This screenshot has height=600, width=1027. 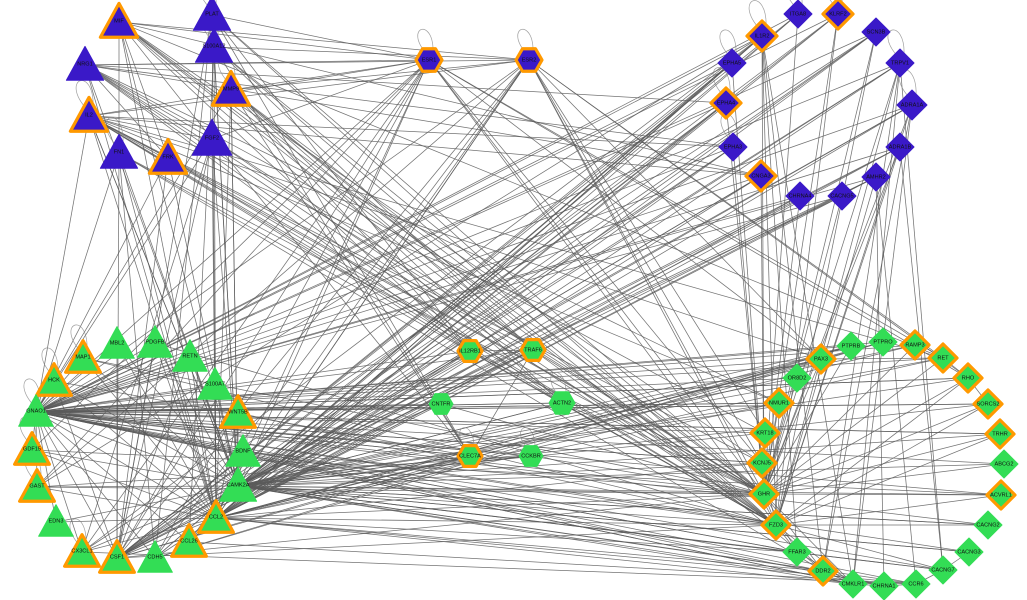 I want to click on graph-node: PTPRB, so click(x=851, y=346).